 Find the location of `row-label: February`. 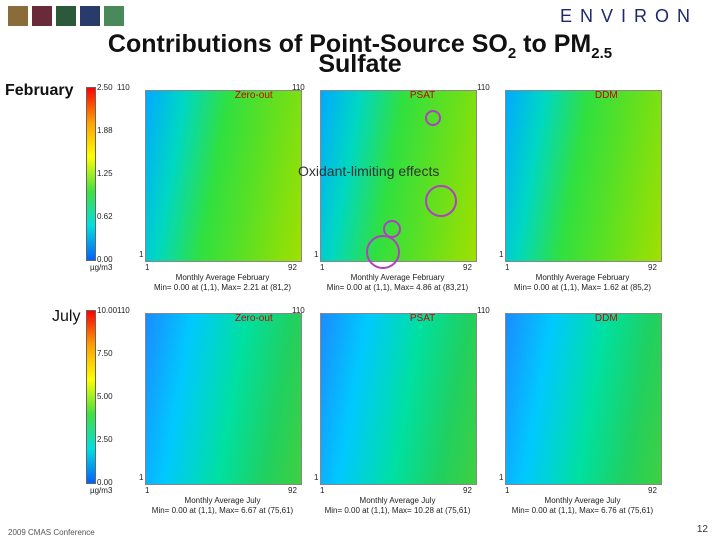

row-label: February is located at coordinates (39, 90).